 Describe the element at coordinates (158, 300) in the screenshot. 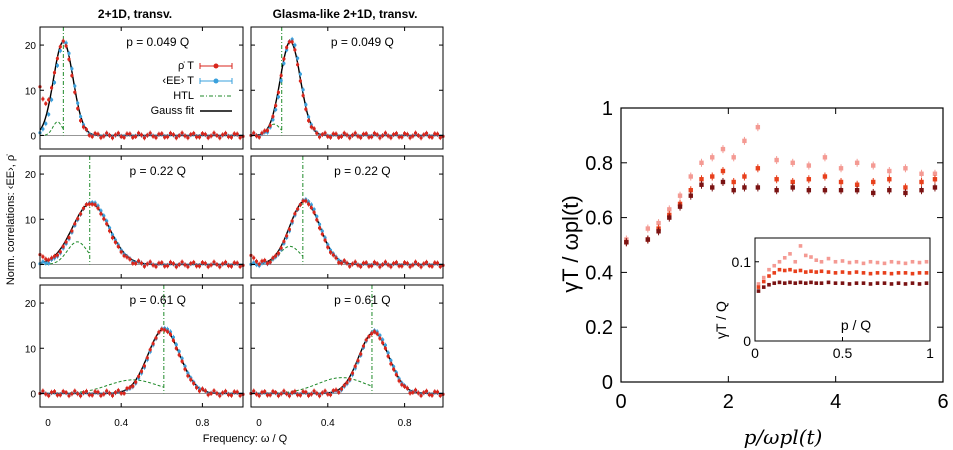

I see `panel-annotation: p = 0.61 Q` at that location.